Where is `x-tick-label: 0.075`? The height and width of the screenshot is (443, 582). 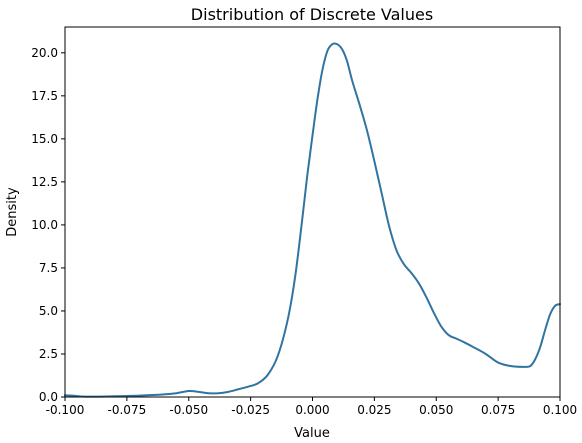 x-tick-label: 0.075 is located at coordinates (498, 410).